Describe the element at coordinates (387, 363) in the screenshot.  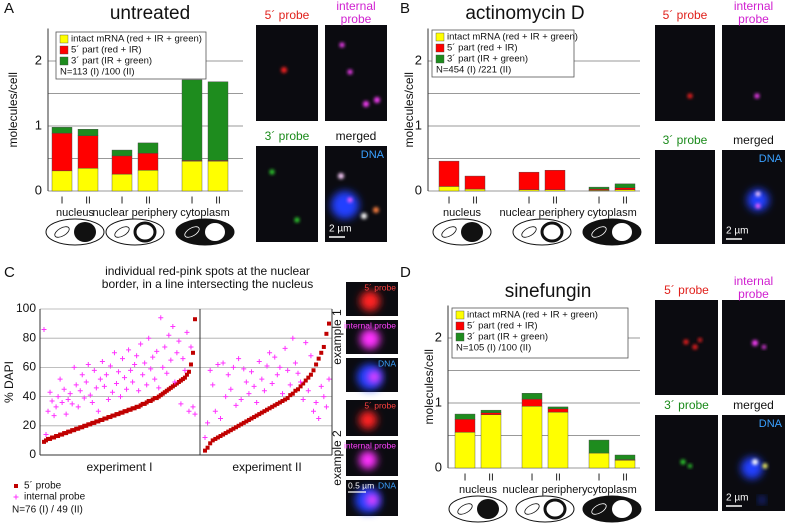
I see `micrograph-label: DNA` at that location.